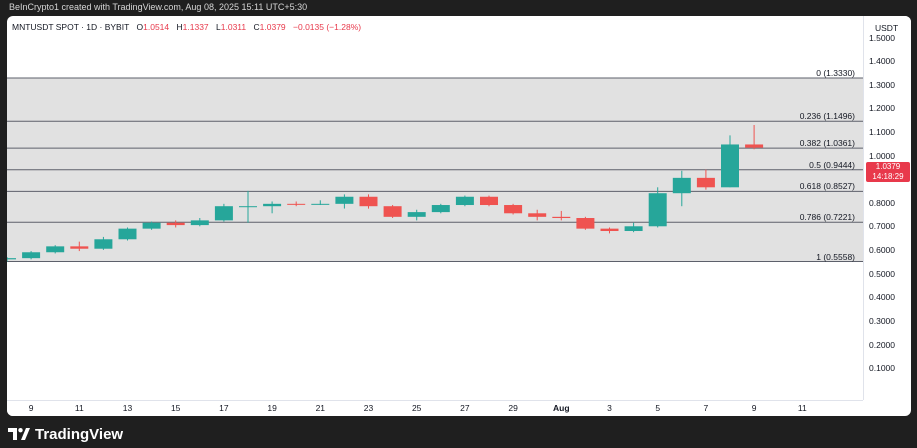  What do you see at coordinates (465, 408) in the screenshot?
I see `time-tick-label: 27` at bounding box center [465, 408].